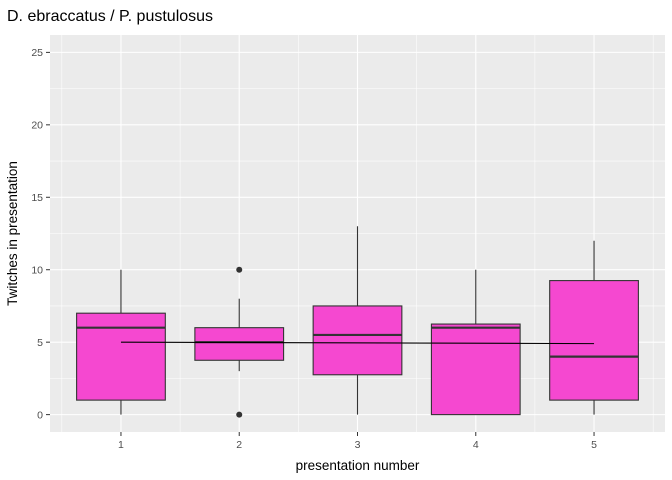  I want to click on y-axis: 0 5 10 15 20 25, so click(40, 234).